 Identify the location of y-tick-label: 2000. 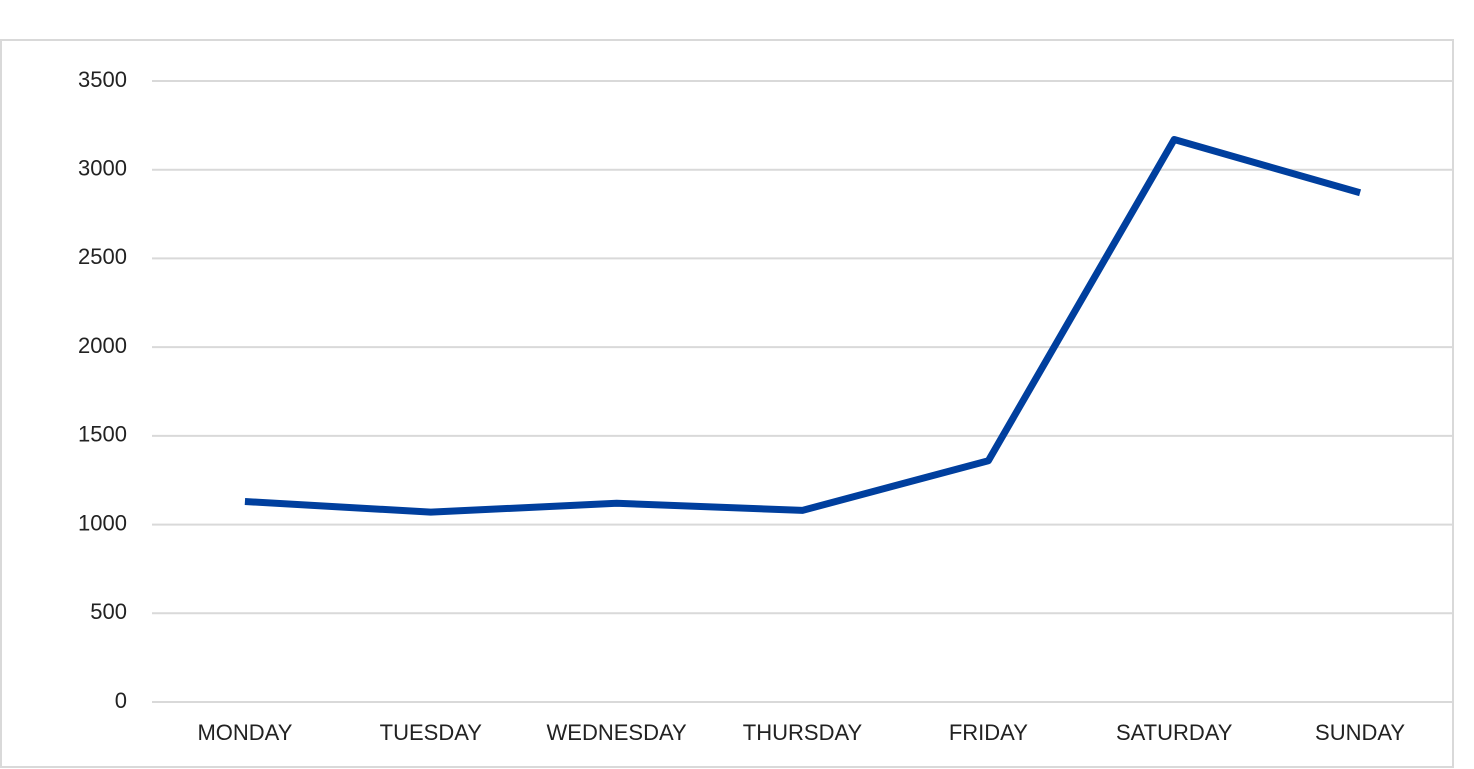
(102, 345).